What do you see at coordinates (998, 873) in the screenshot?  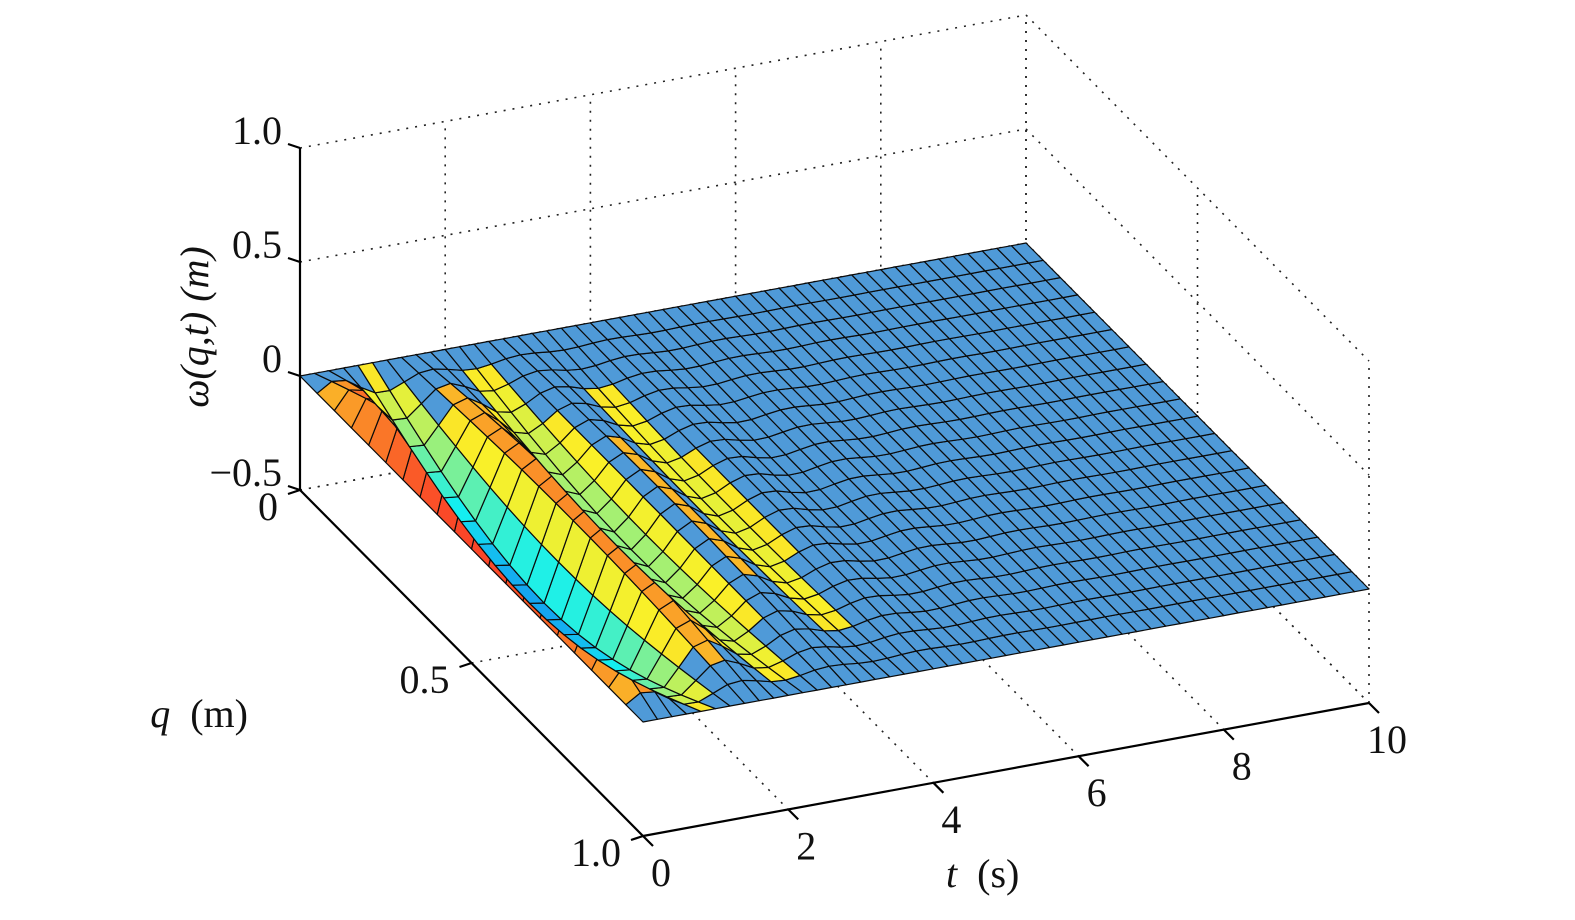 I see `t-axis-unit: (s)` at bounding box center [998, 873].